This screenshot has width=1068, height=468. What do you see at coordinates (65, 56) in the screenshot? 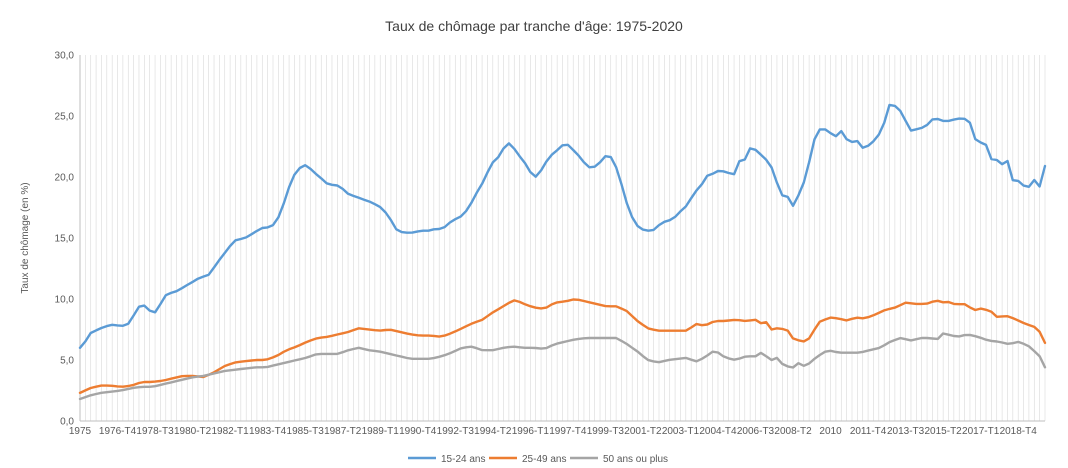
I see `y-tick-label: 30,0` at bounding box center [65, 56].